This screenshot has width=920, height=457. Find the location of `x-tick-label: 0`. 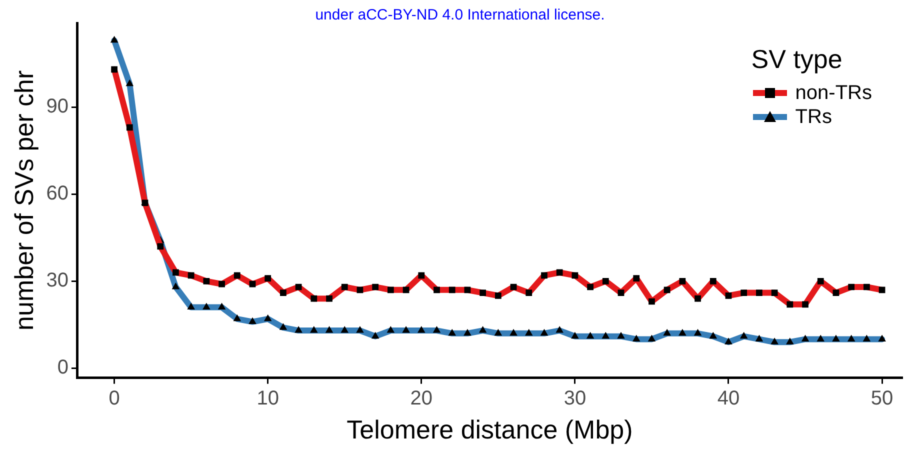

x-tick-label: 0 is located at coordinates (114, 398).